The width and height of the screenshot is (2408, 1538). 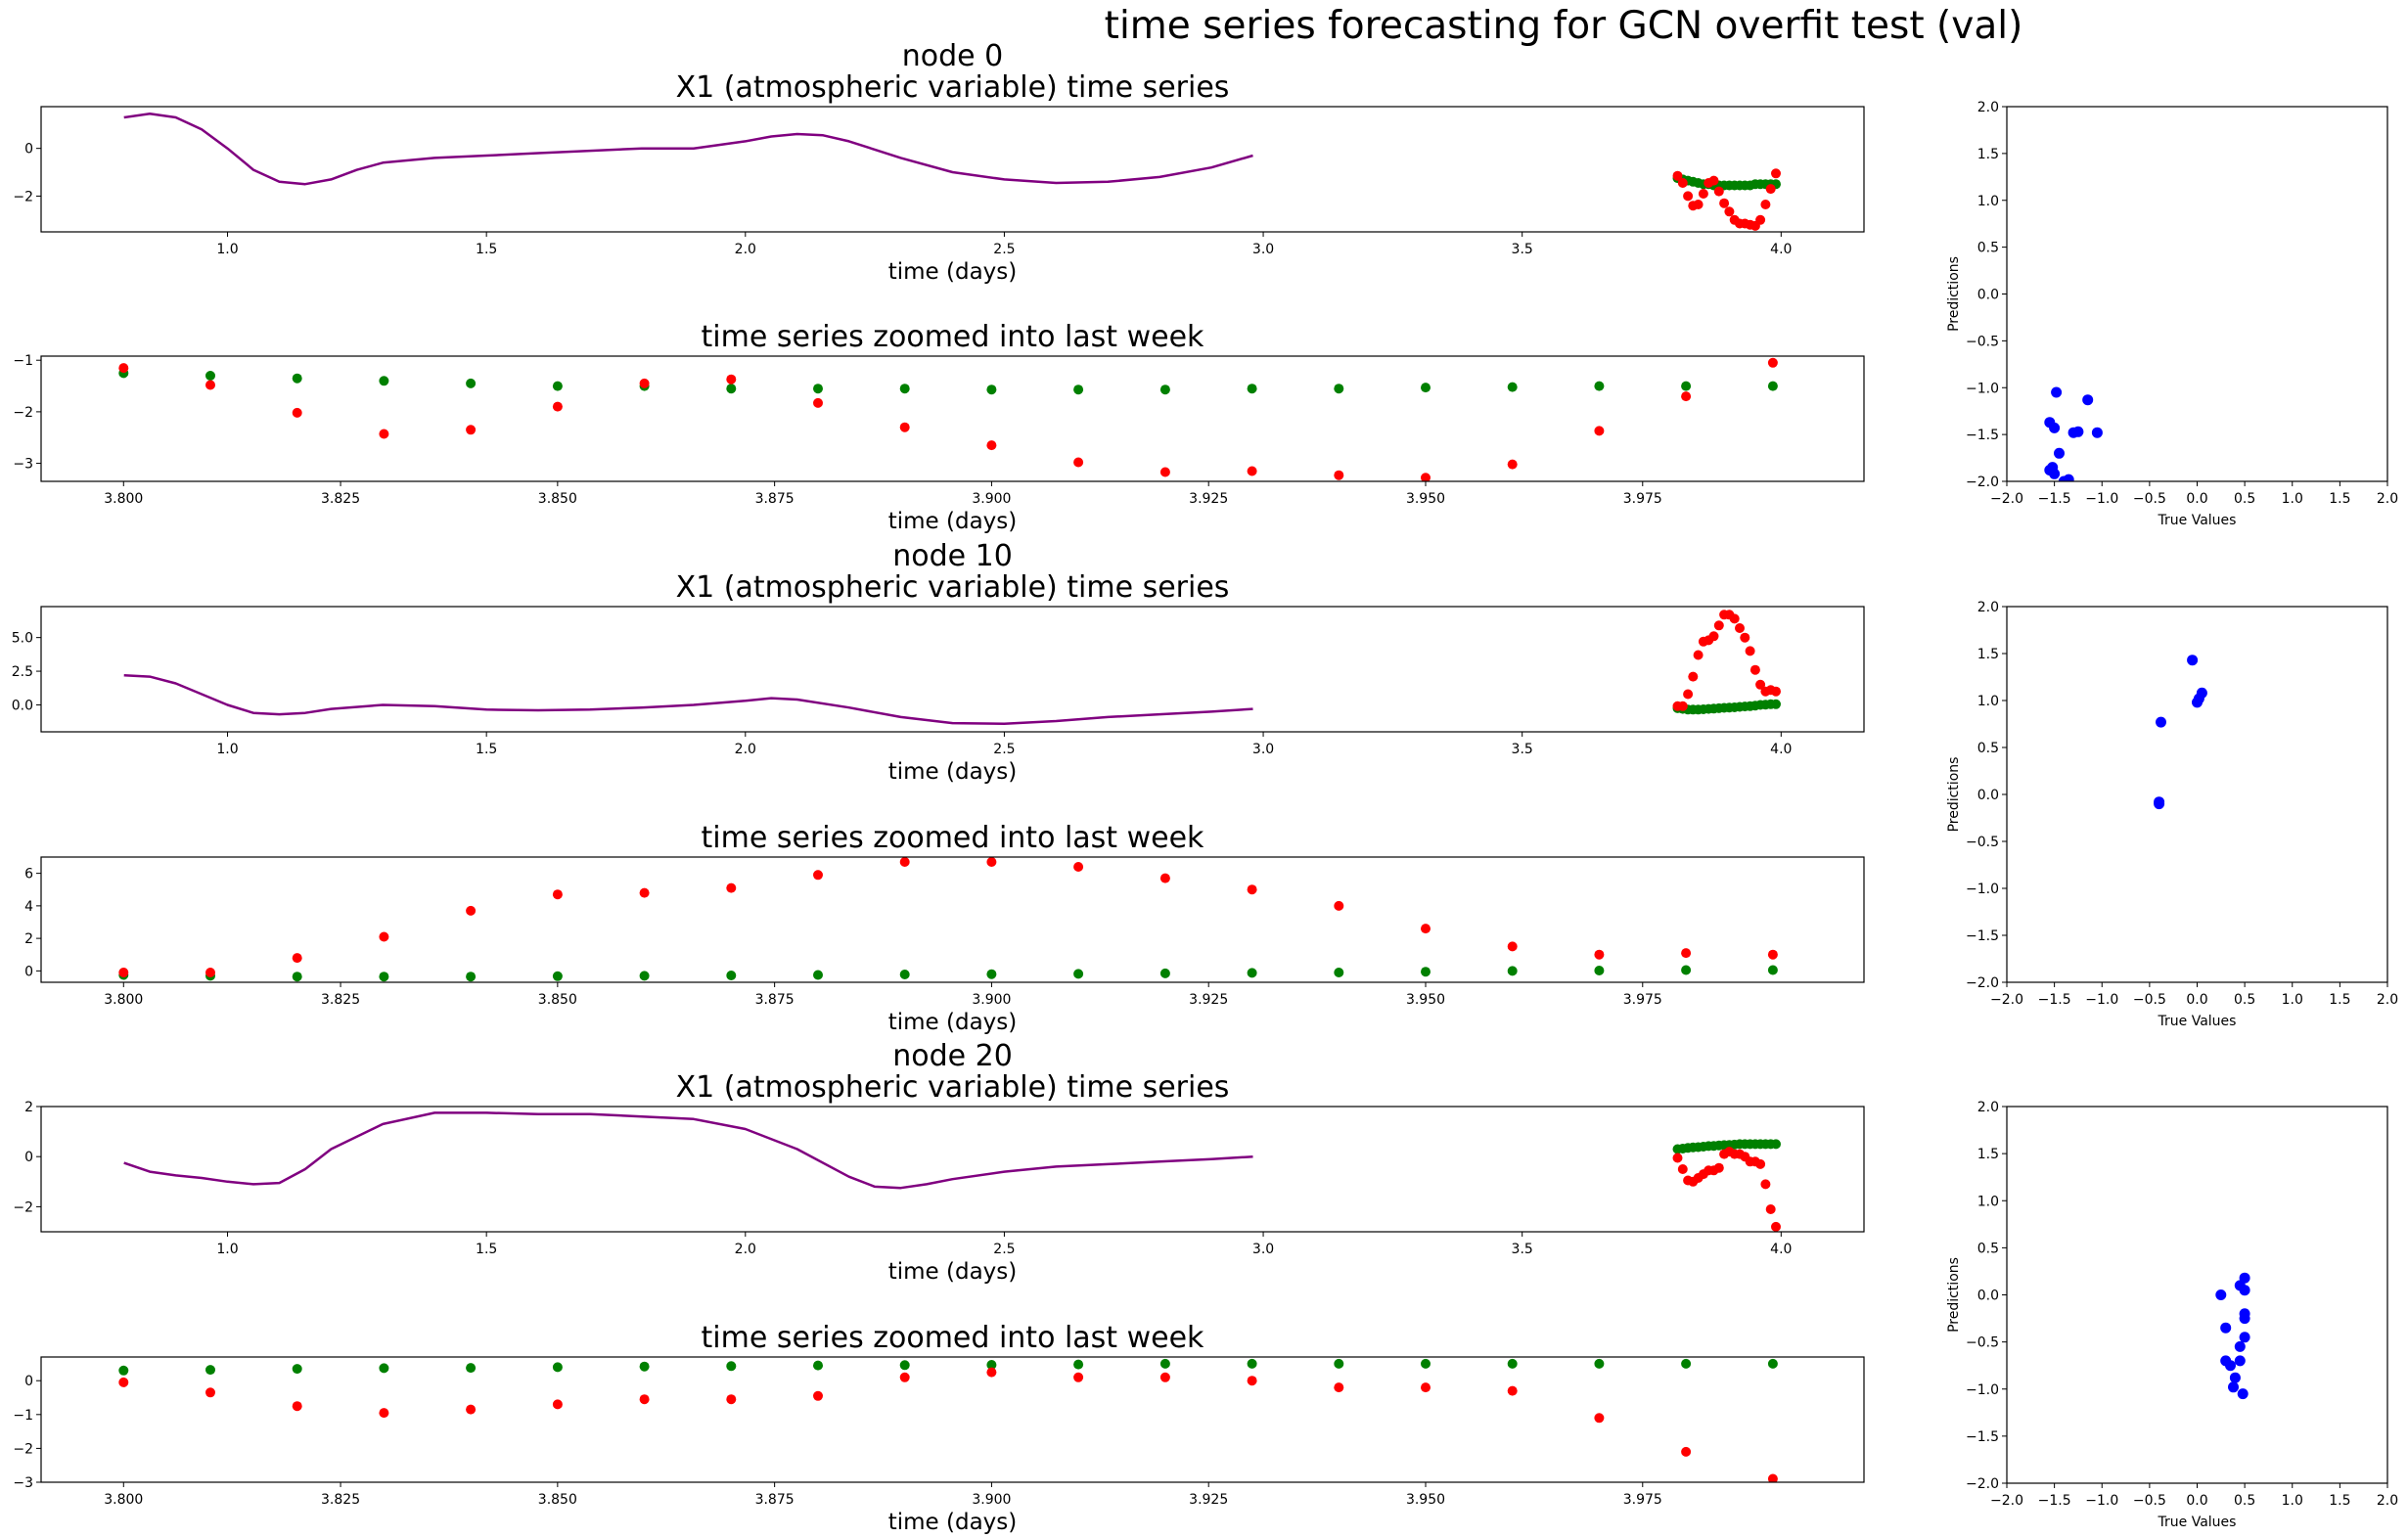 What do you see at coordinates (28, 874) in the screenshot?
I see `y-tick-label: 6` at bounding box center [28, 874].